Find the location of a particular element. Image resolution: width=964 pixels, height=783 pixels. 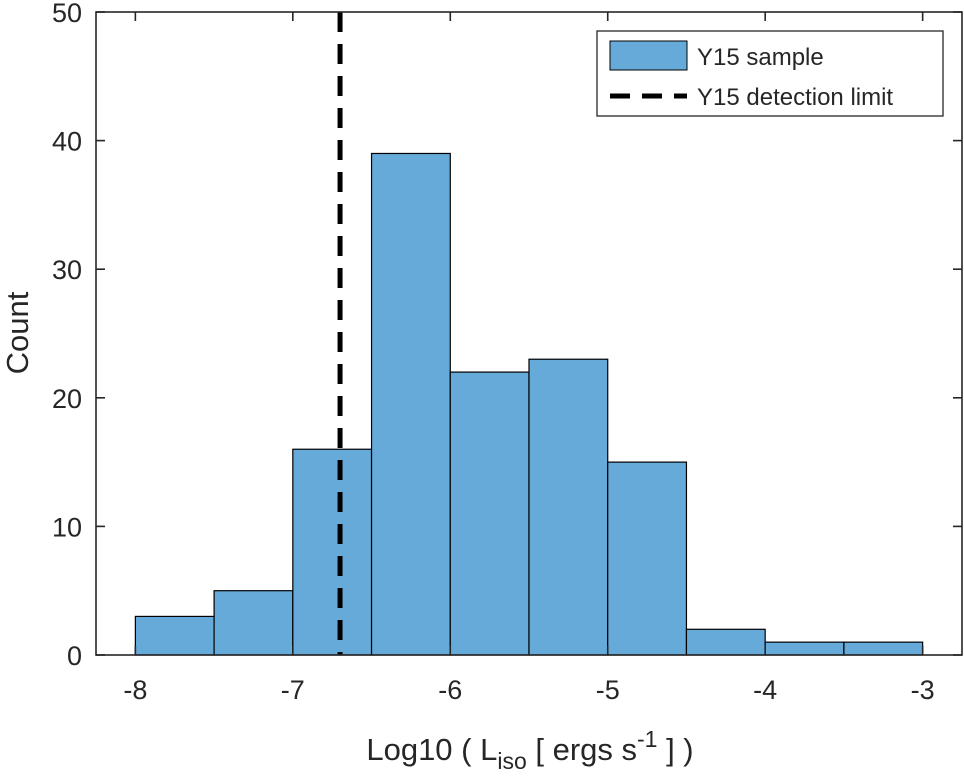

y-tick-label: 40 is located at coordinates (67, 142).